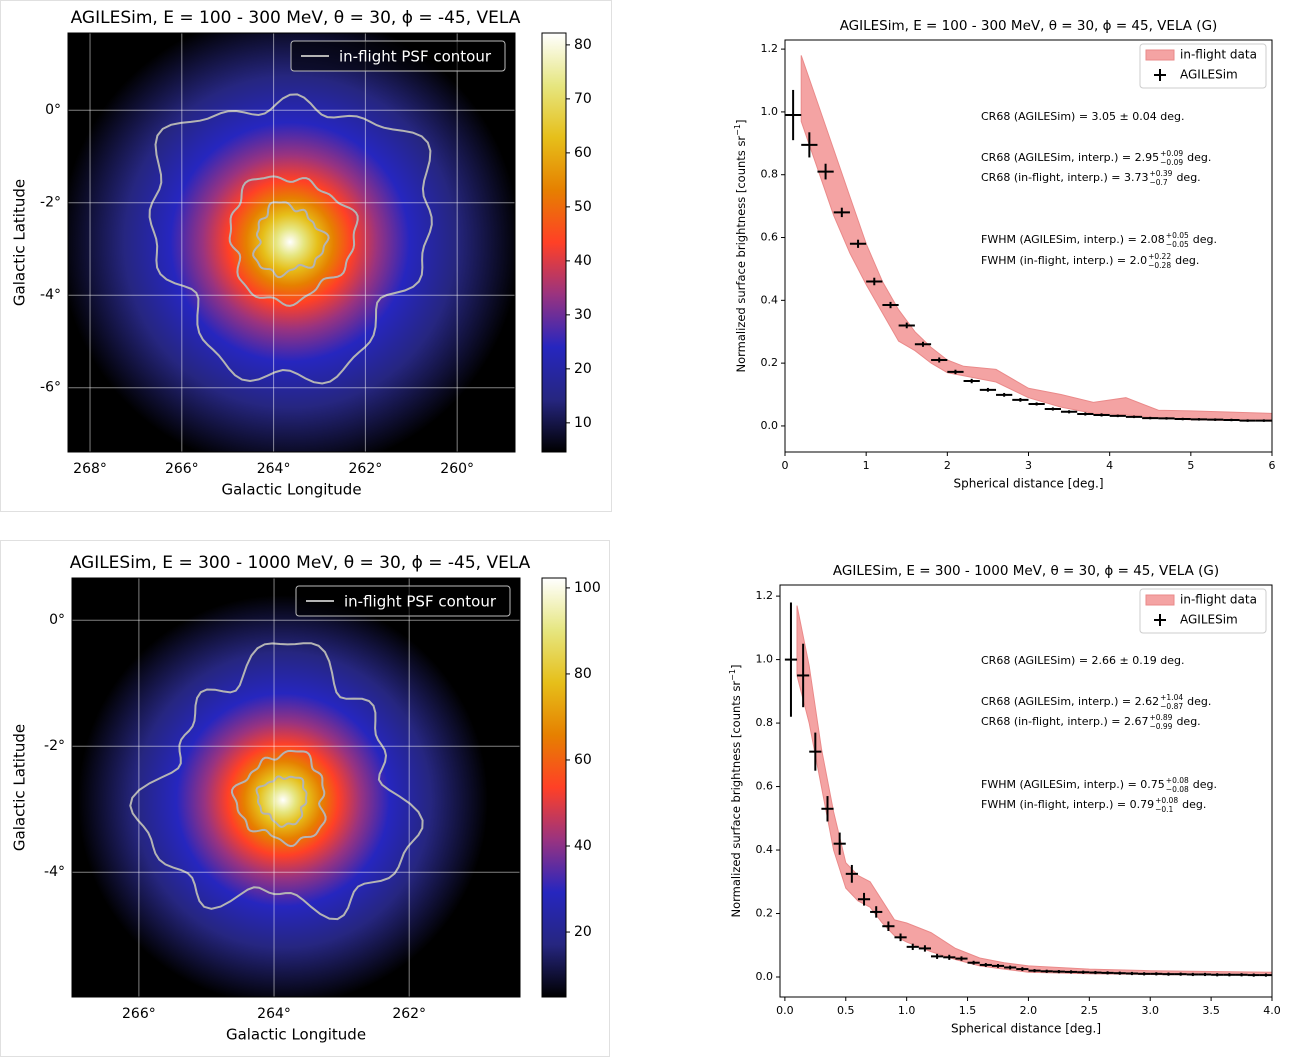 Image resolution: width=1294 pixels, height=1057 pixels. Describe the element at coordinates (587, 588) in the screenshot. I see `colorbar-tick-label: 100` at that location.